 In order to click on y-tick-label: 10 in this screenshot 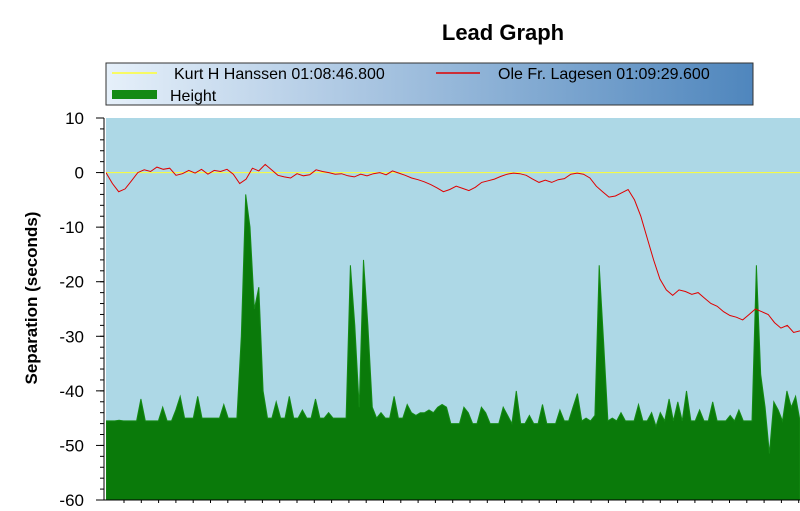, I will do `click(74, 118)`.